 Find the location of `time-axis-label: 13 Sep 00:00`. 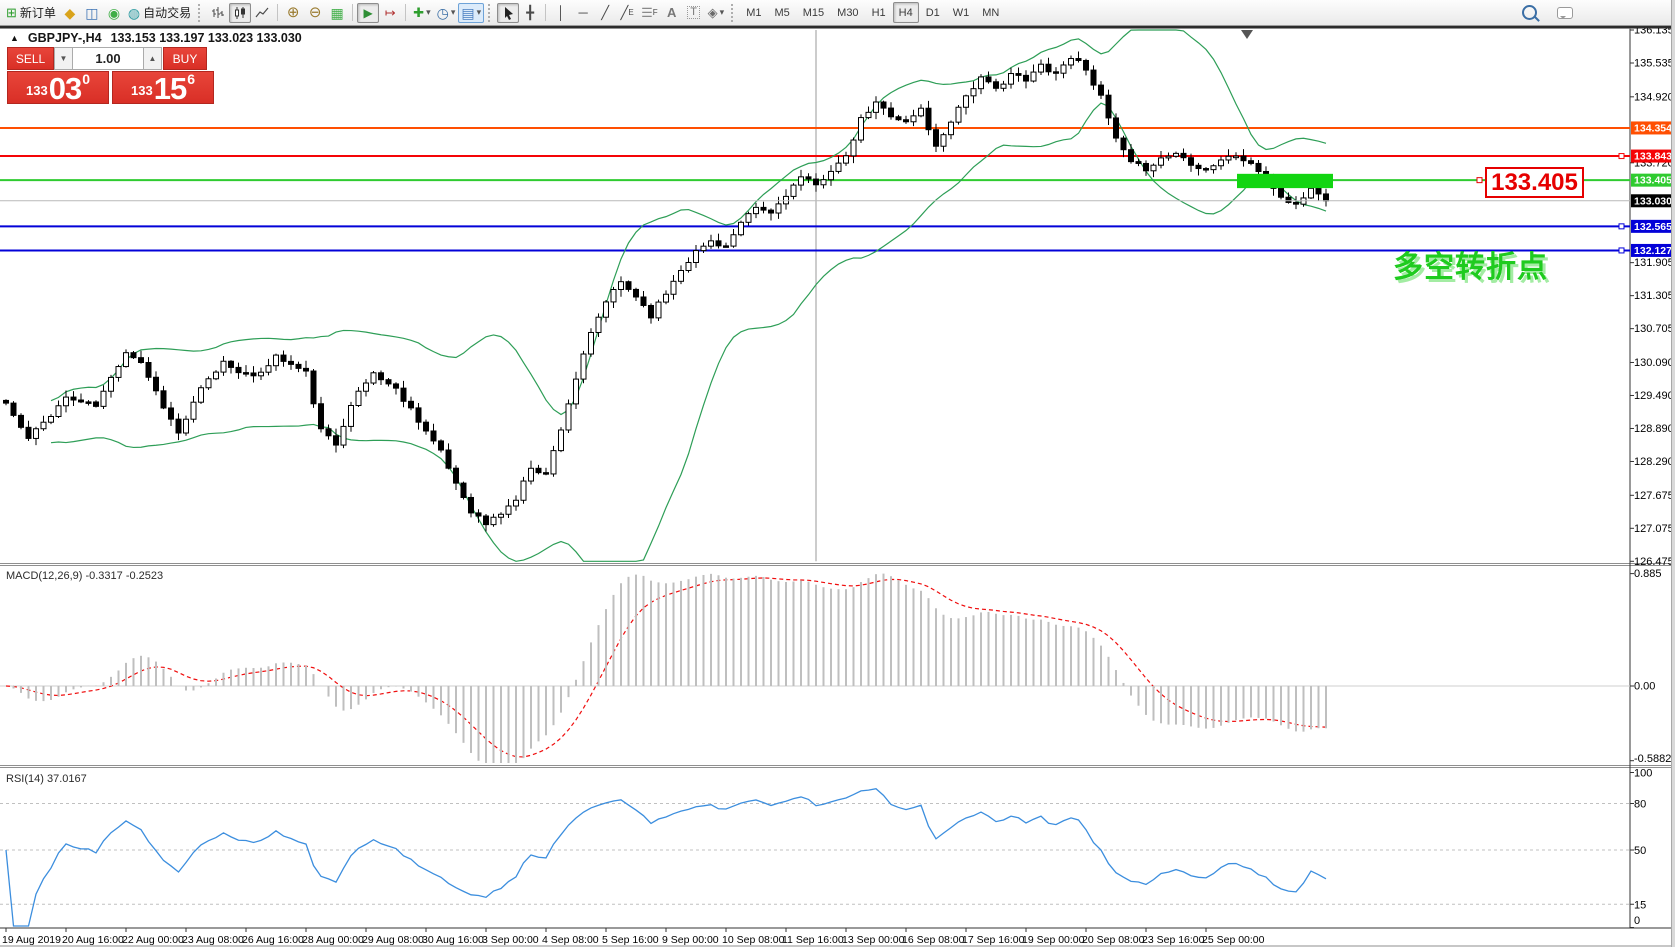

time-axis-label: 13 Sep 00:00 is located at coordinates (873, 940).